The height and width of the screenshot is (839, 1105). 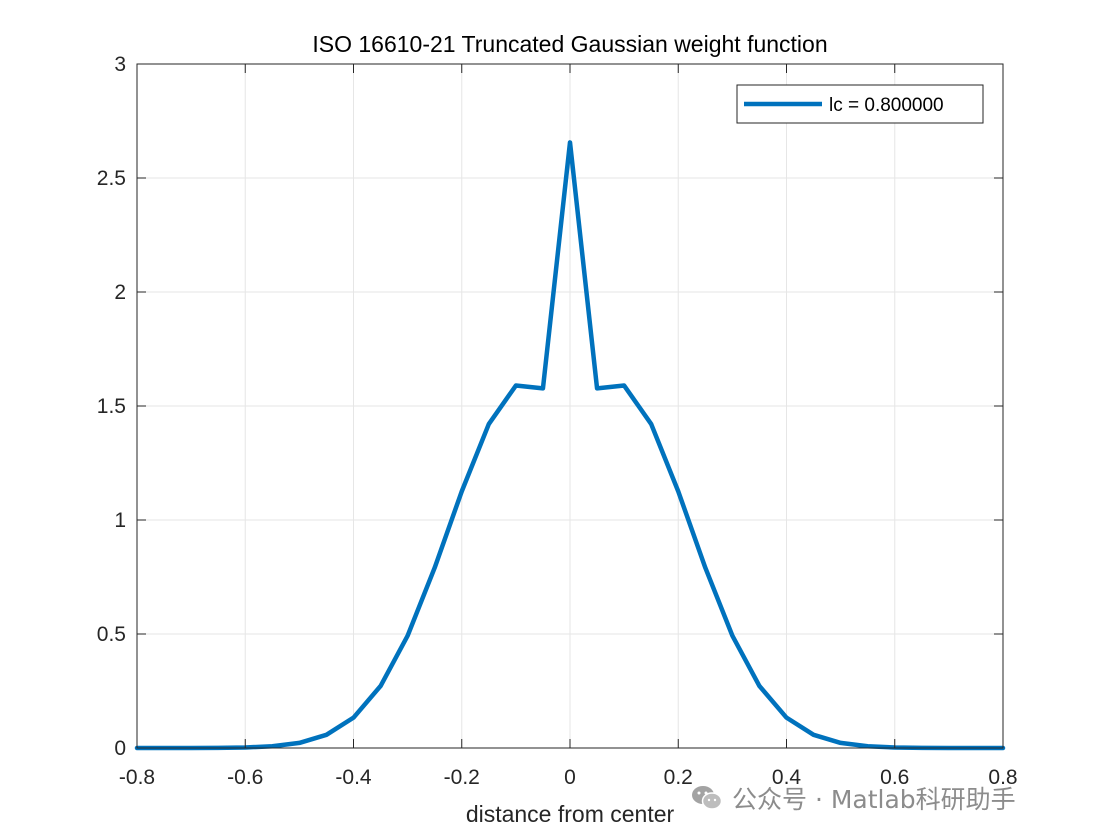 What do you see at coordinates (874, 799) in the screenshot?
I see `watermark-text: 公众号 · Matlab科研助手` at bounding box center [874, 799].